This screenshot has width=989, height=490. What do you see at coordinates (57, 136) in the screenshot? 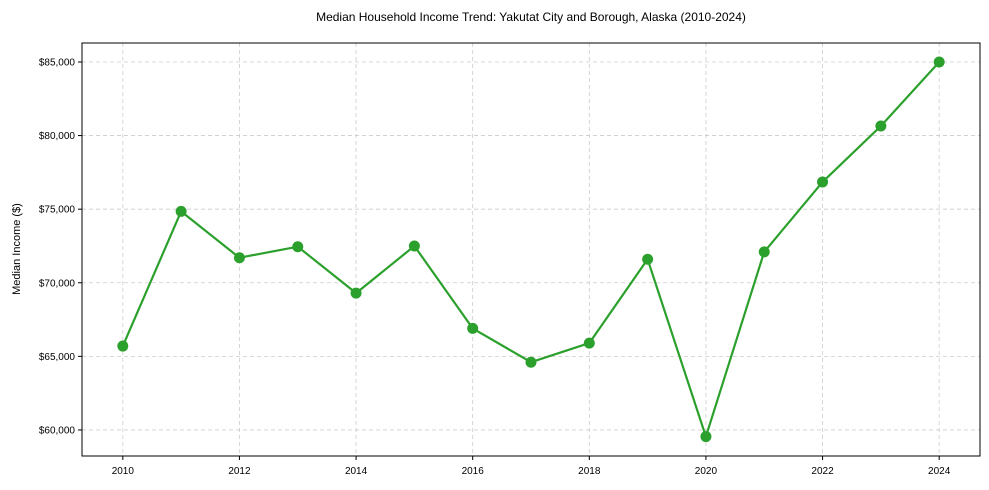
I see `y-tick-label: $80,000` at bounding box center [57, 136].